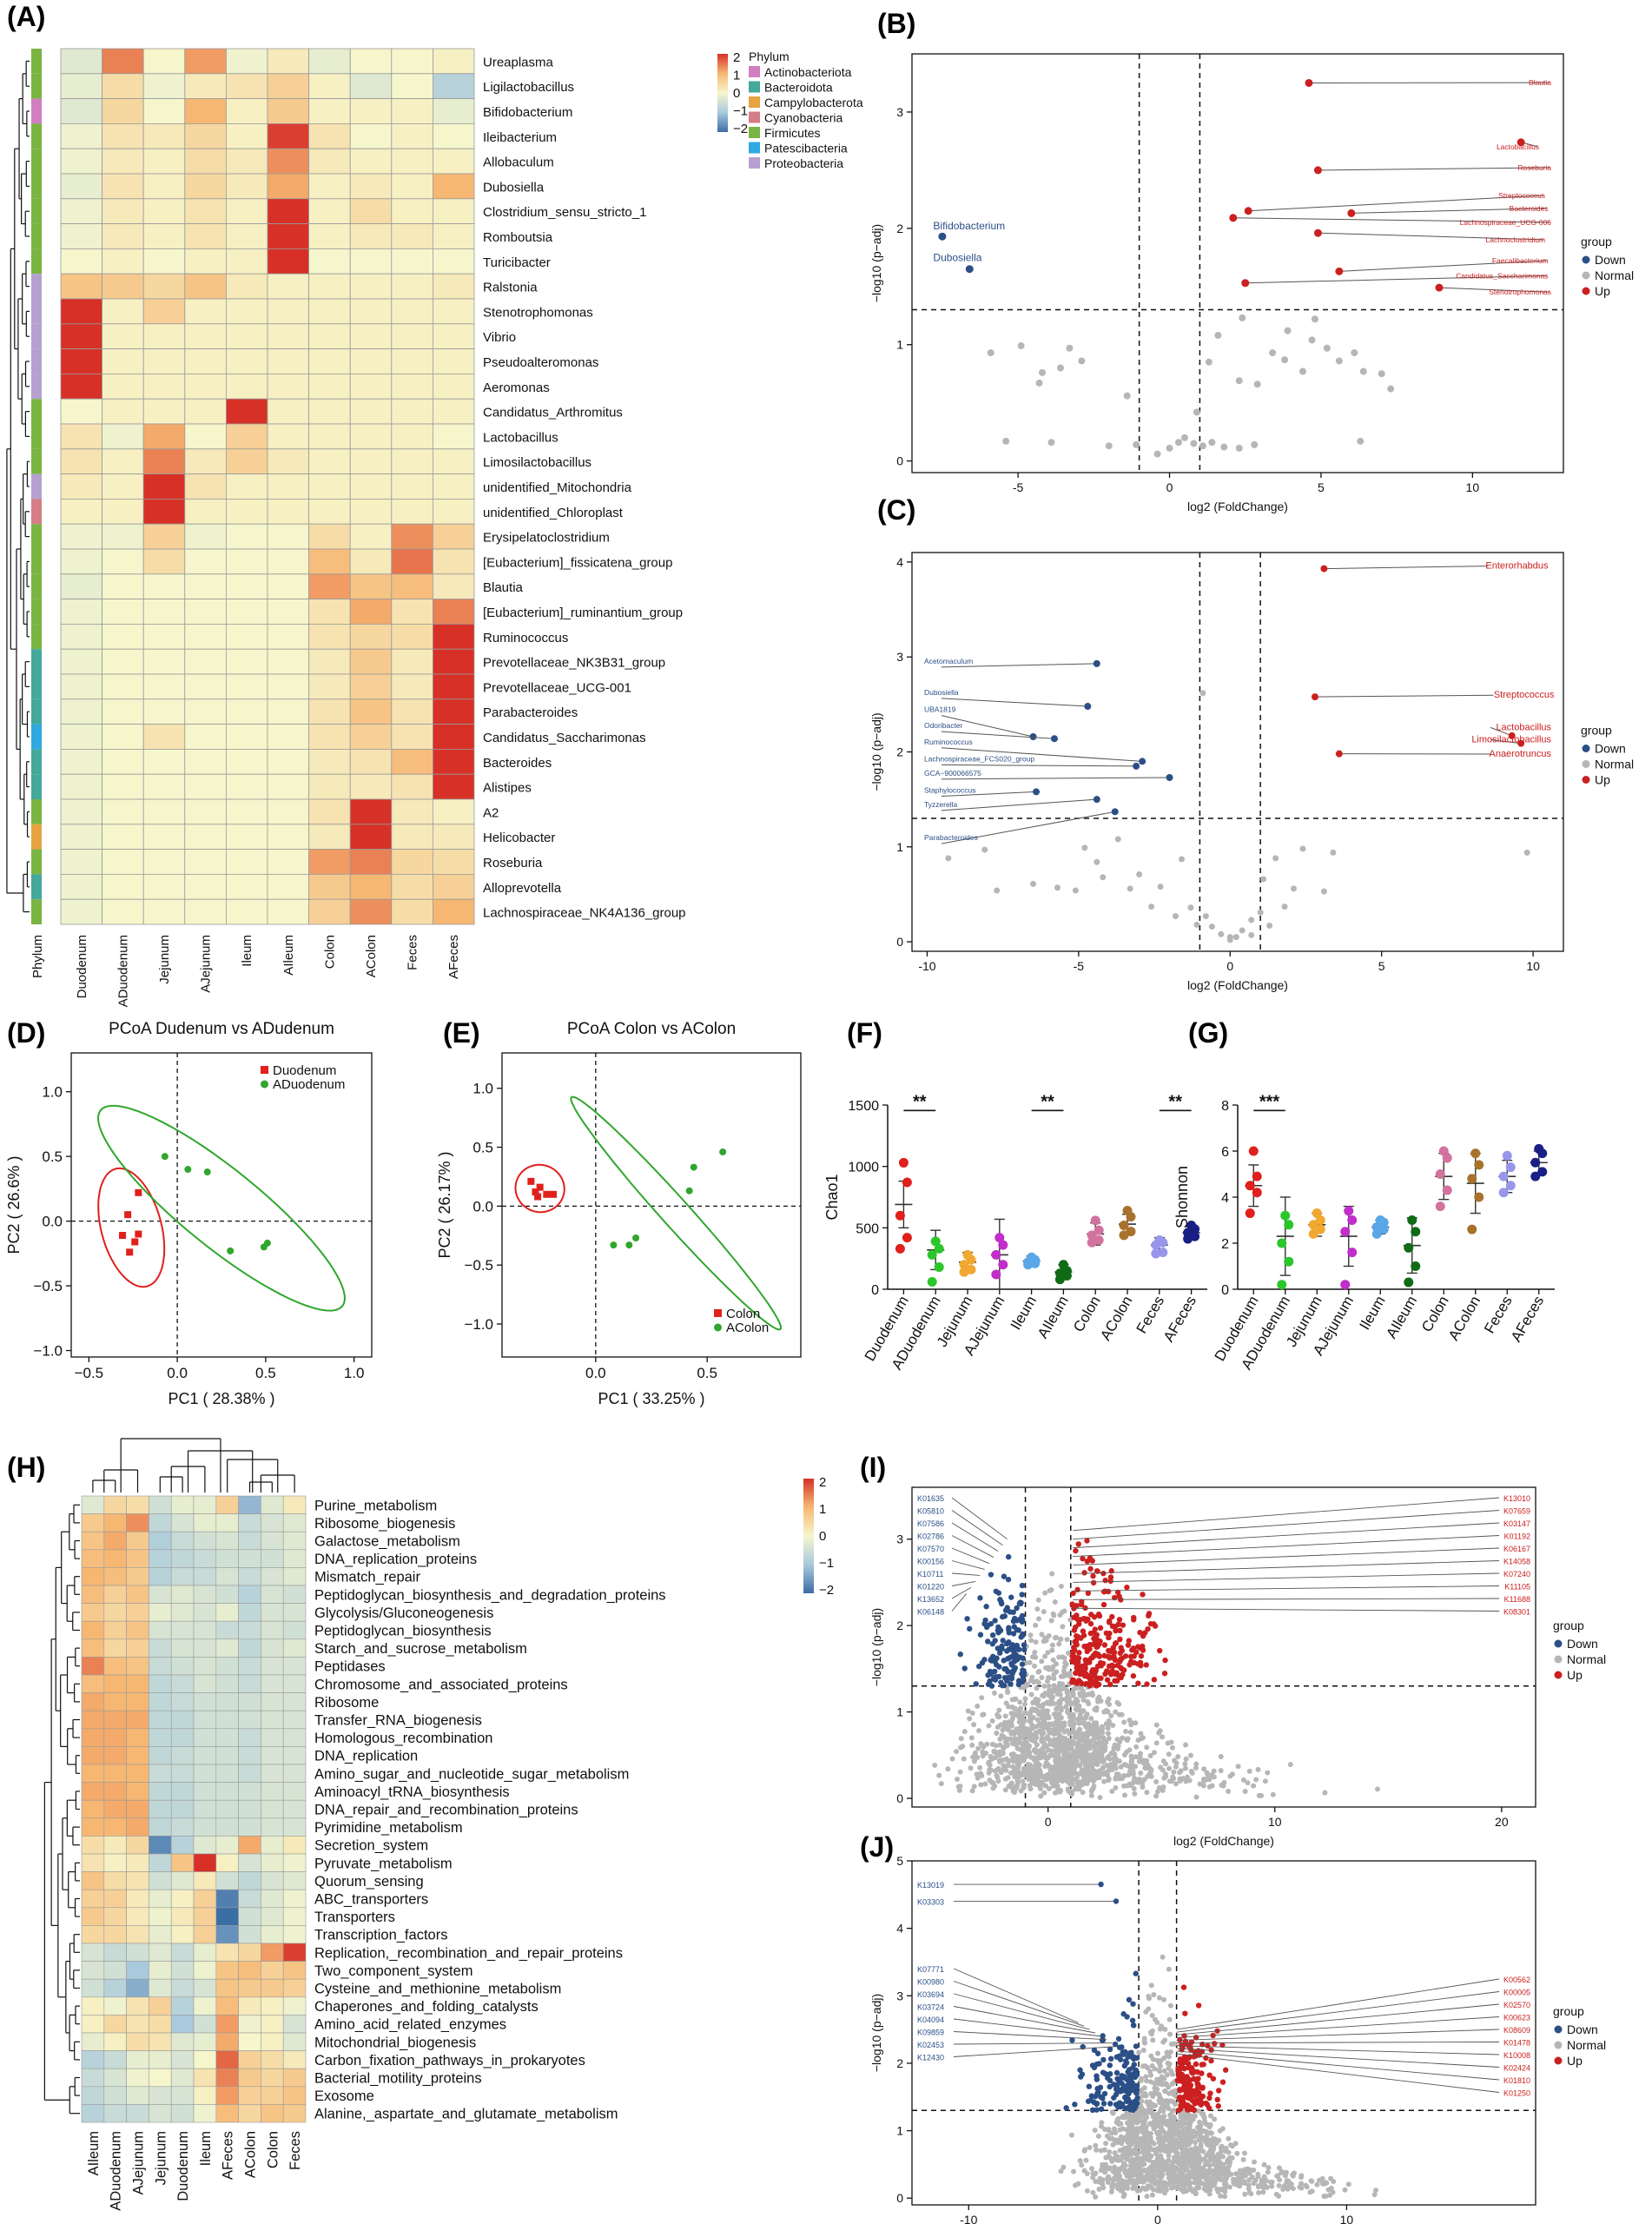  I want to click on down-label-leader, so click(1039, 765).